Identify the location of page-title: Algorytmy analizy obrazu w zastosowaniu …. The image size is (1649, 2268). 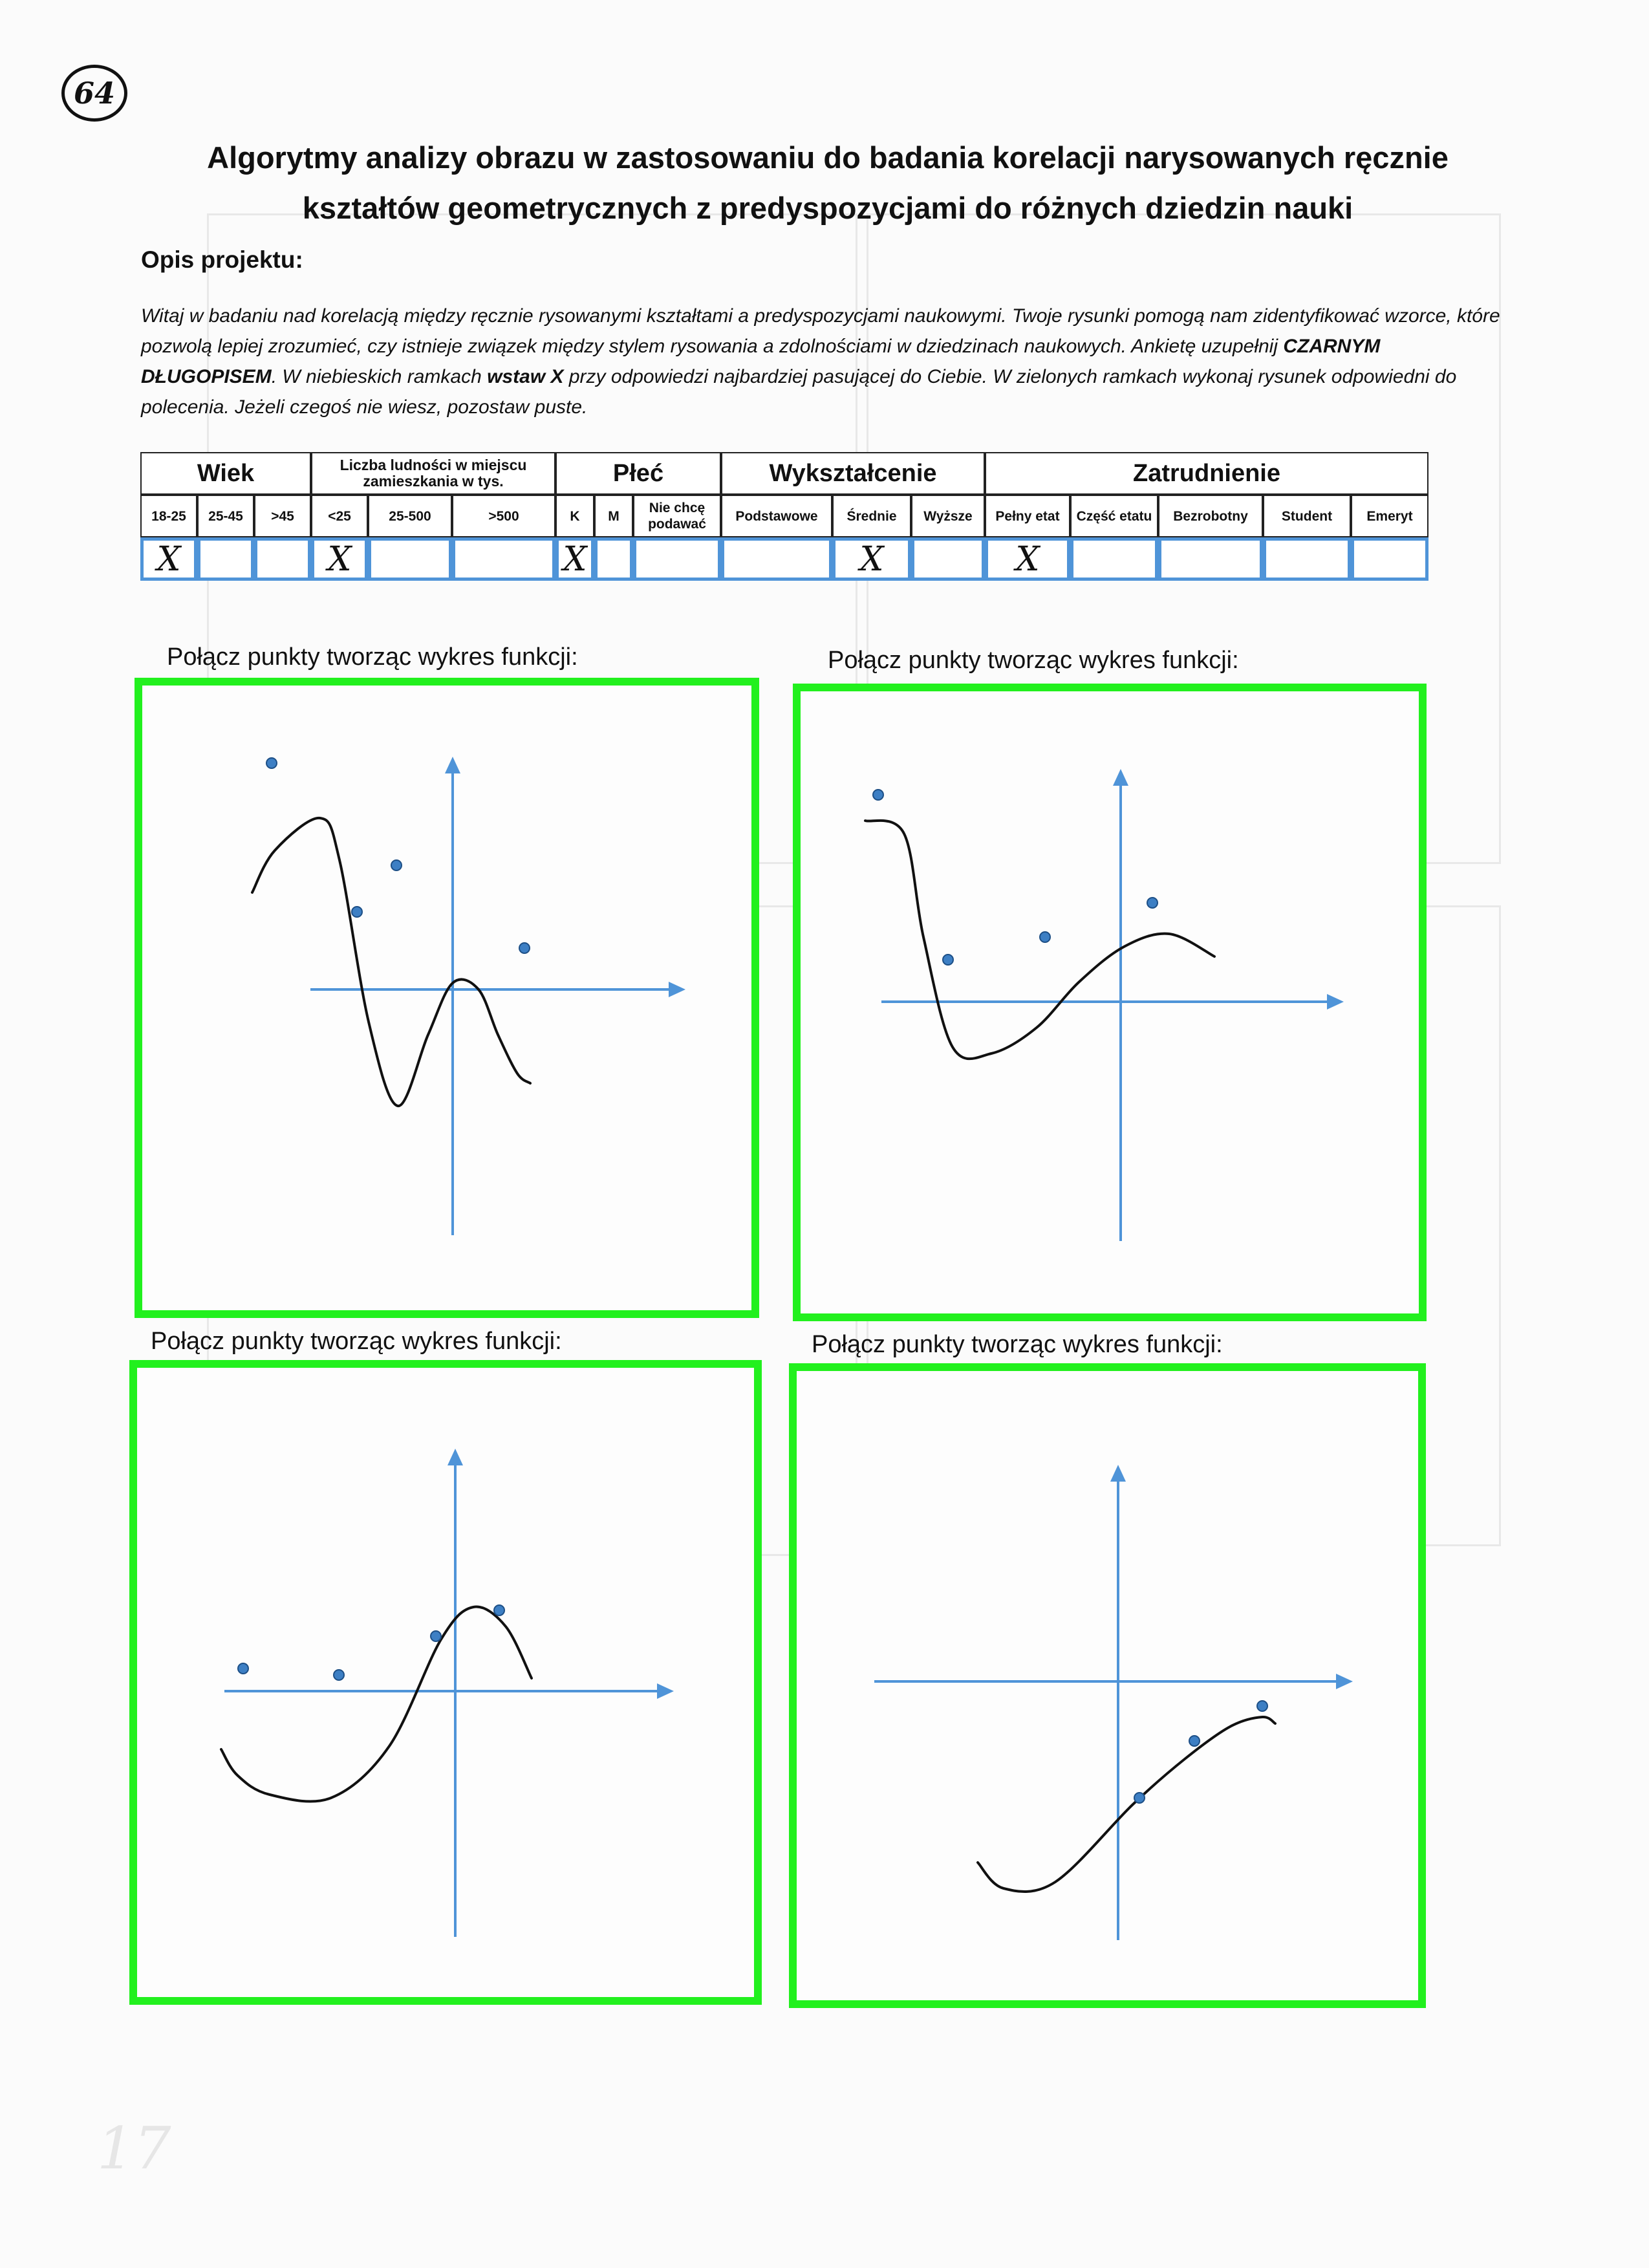
(827, 183).